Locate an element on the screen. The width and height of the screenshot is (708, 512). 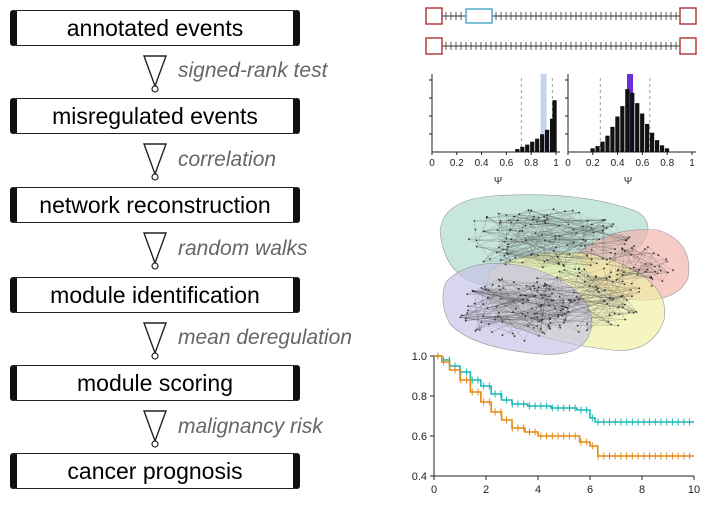
transition-label-signed-rank-test: signed-rank test is located at coordinates (253, 70).